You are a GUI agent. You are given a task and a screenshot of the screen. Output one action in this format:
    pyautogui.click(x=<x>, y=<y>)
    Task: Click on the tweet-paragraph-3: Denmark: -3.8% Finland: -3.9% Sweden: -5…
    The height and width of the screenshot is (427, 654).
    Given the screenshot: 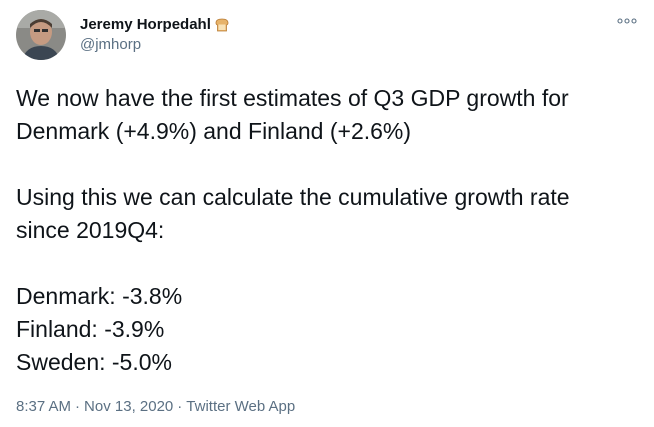 What is the action you would take?
    pyautogui.click(x=99, y=329)
    